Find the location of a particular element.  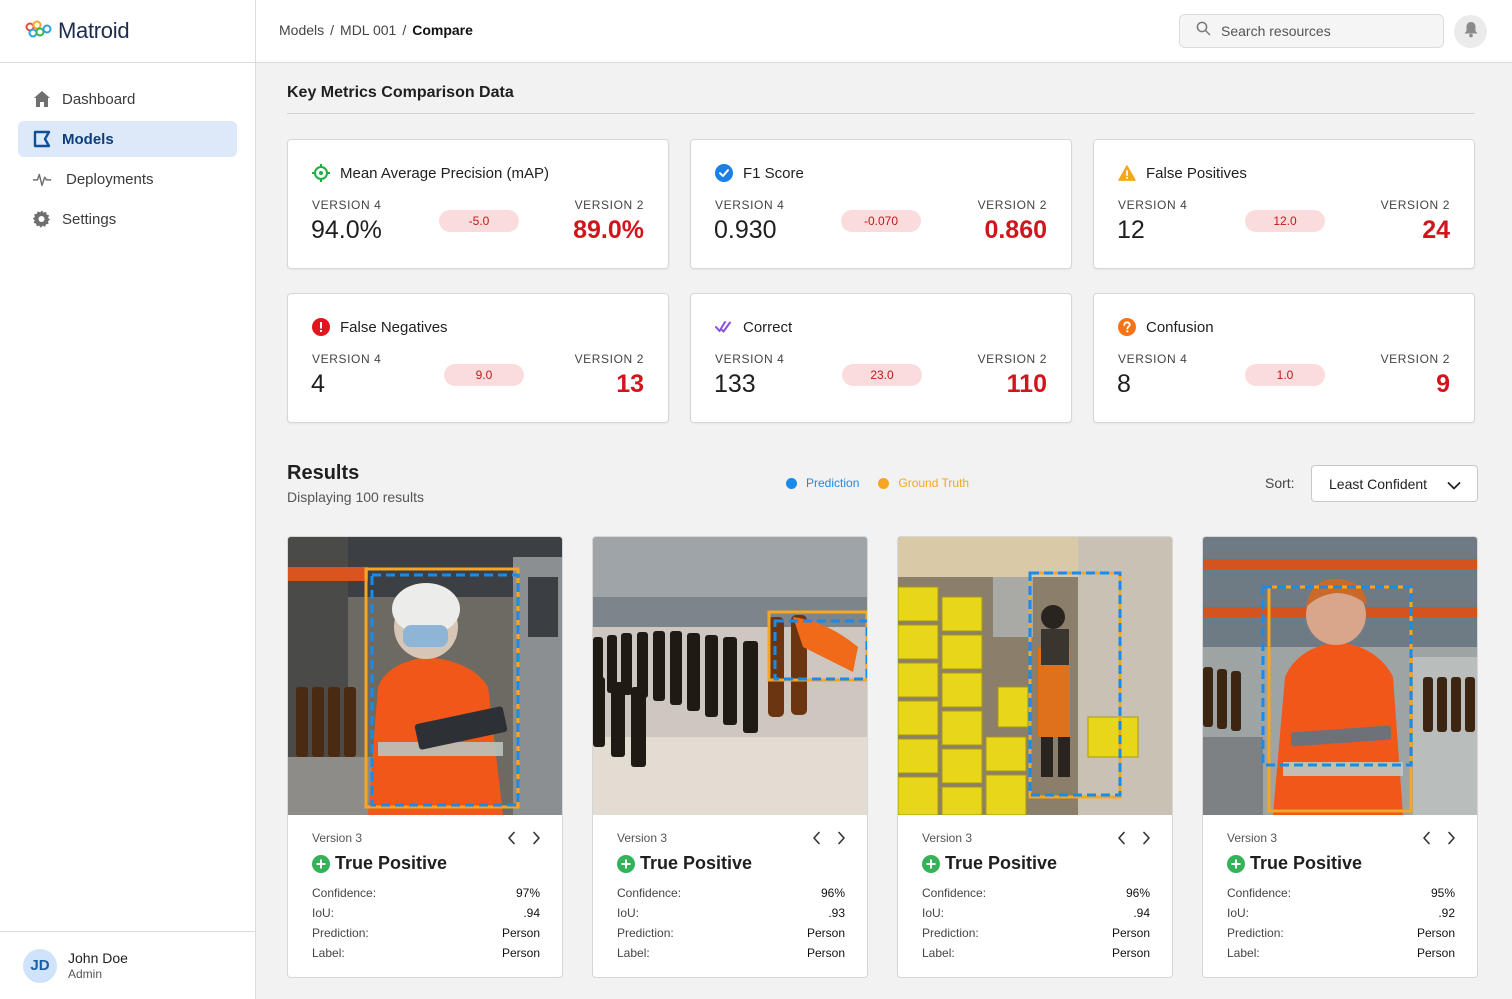

user-role: Admin is located at coordinates (85, 974).